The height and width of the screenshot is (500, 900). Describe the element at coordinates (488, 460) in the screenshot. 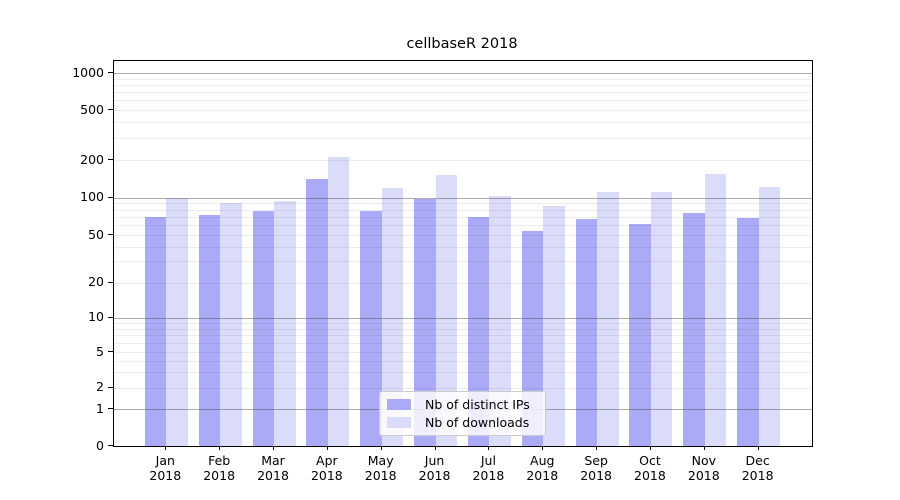

I see `x-tick-month: Jul` at that location.